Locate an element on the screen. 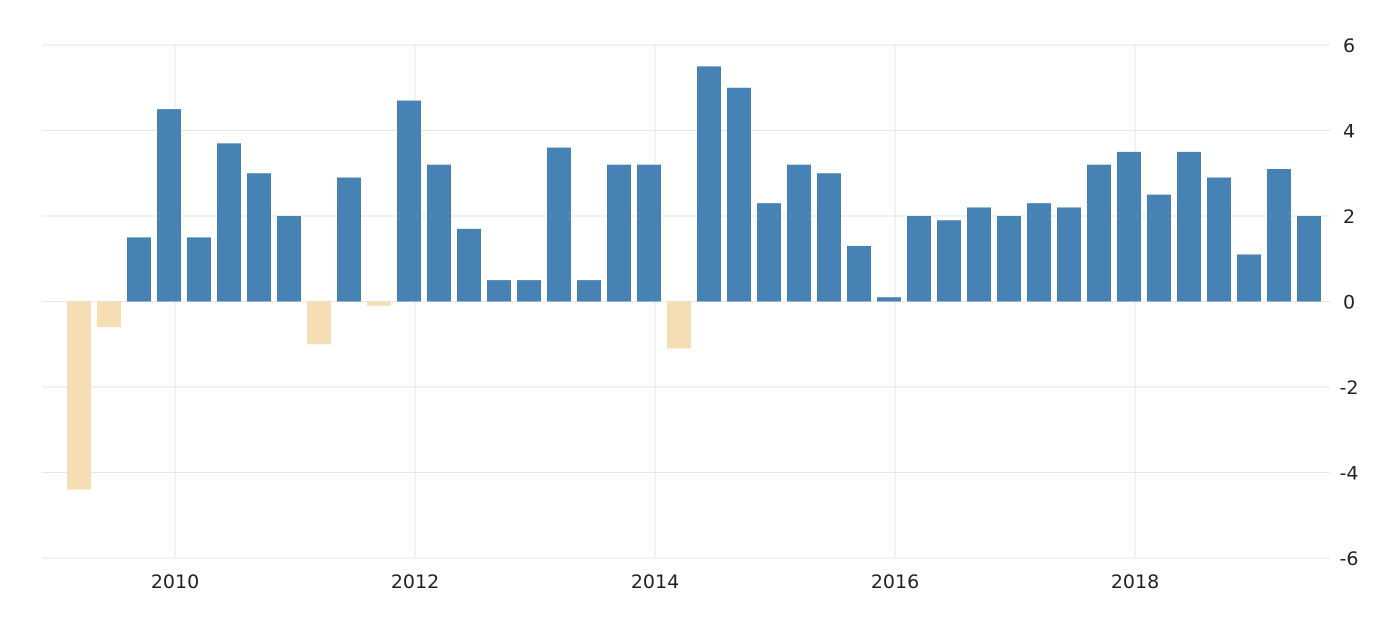 This screenshot has height=623, width=1400. x-tick-label: 2016 is located at coordinates (895, 582).